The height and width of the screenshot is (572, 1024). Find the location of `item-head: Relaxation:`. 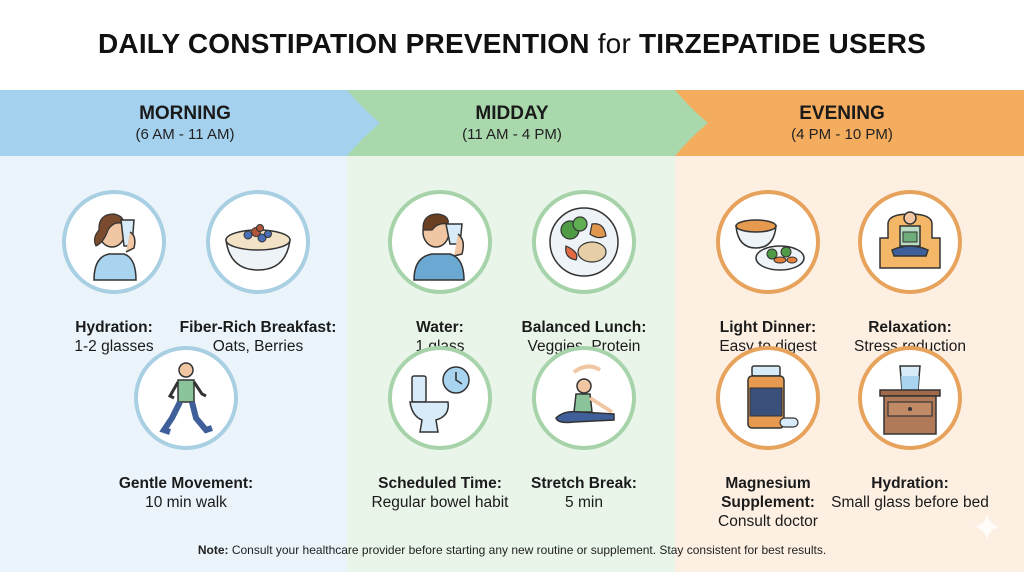

item-head: Relaxation: is located at coordinates (910, 327).